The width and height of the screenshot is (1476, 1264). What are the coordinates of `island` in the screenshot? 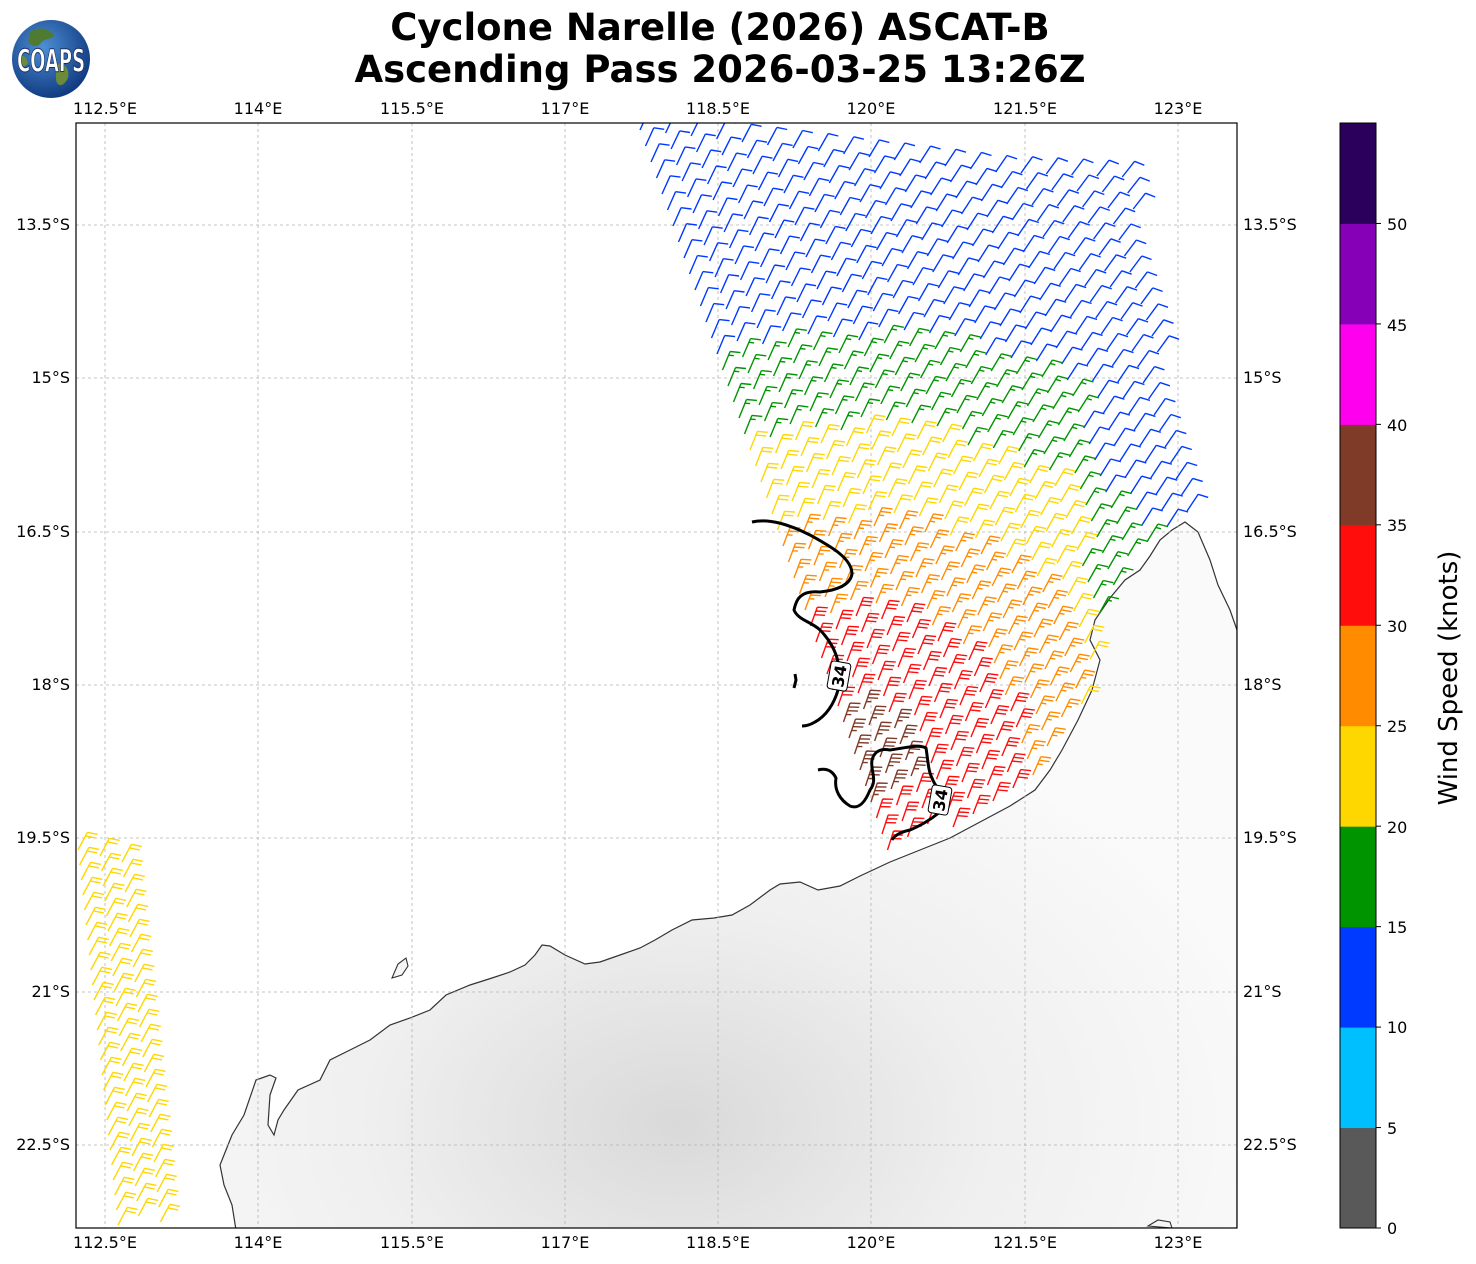 It's located at (400, 968).